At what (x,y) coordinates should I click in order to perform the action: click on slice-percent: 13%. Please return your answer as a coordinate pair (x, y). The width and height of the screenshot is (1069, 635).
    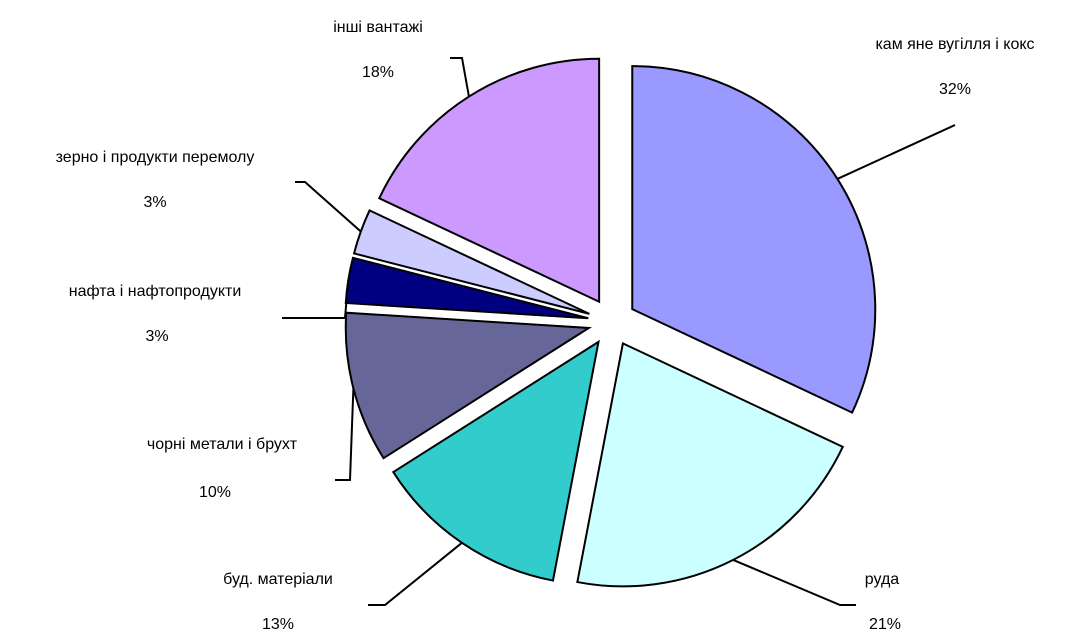
    Looking at the image, I should click on (278, 624).